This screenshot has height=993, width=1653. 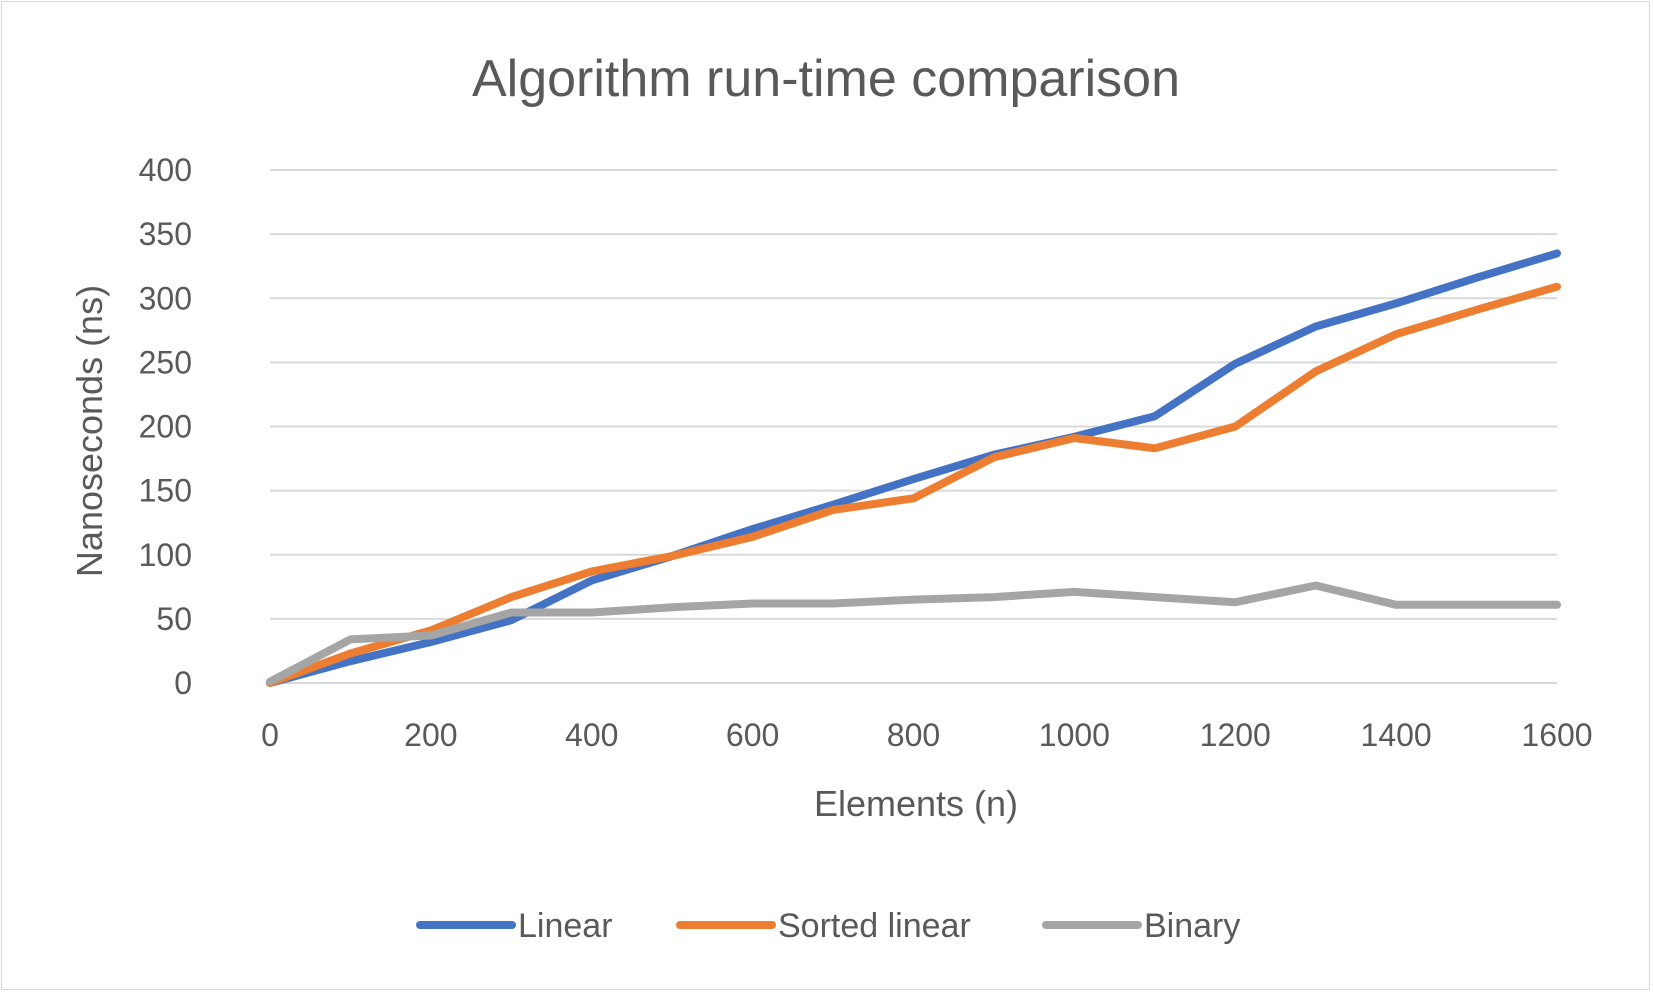 I want to click on series-line-binary, so click(x=913, y=633).